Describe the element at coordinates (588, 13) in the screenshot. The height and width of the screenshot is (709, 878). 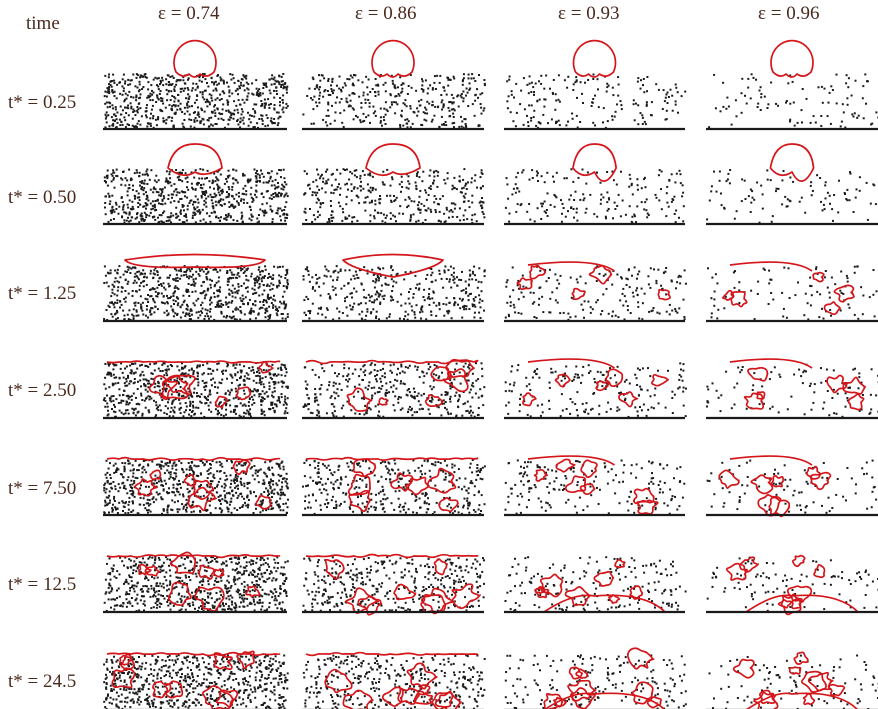
I see `column-header-3: ε = 0.93` at that location.